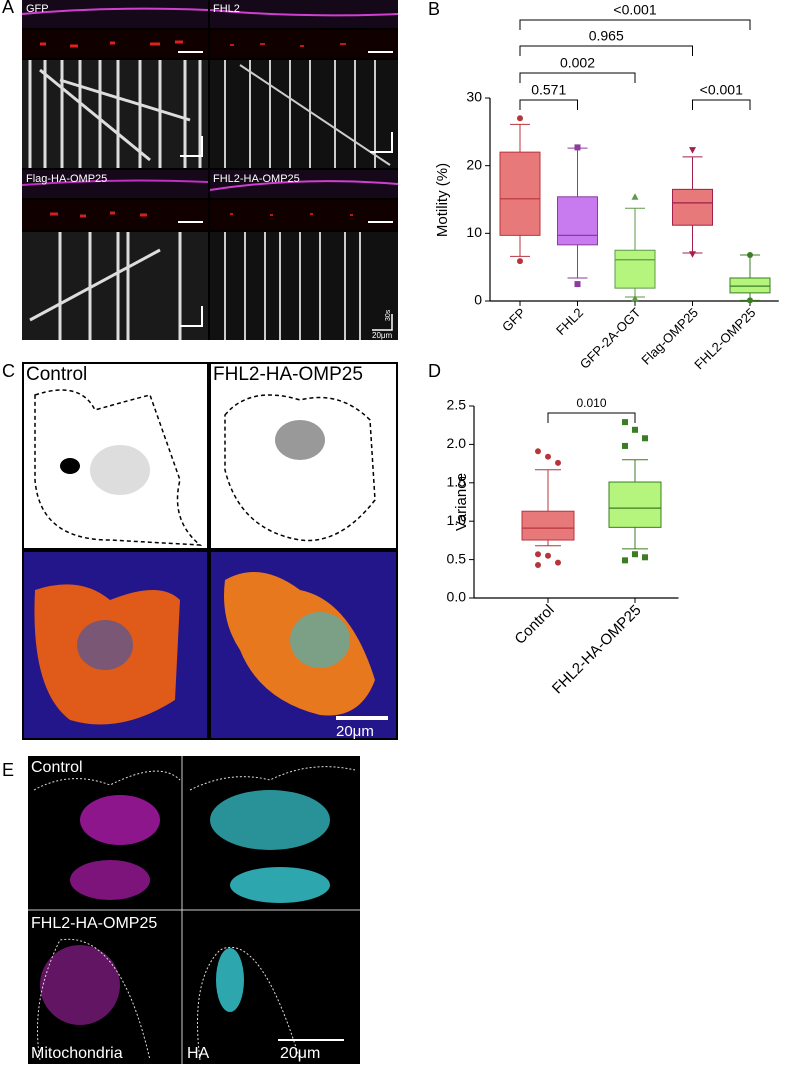 This screenshot has width=789, height=1069. What do you see at coordinates (461, 502) in the screenshot?
I see `y-axis-label: Variance` at bounding box center [461, 502].